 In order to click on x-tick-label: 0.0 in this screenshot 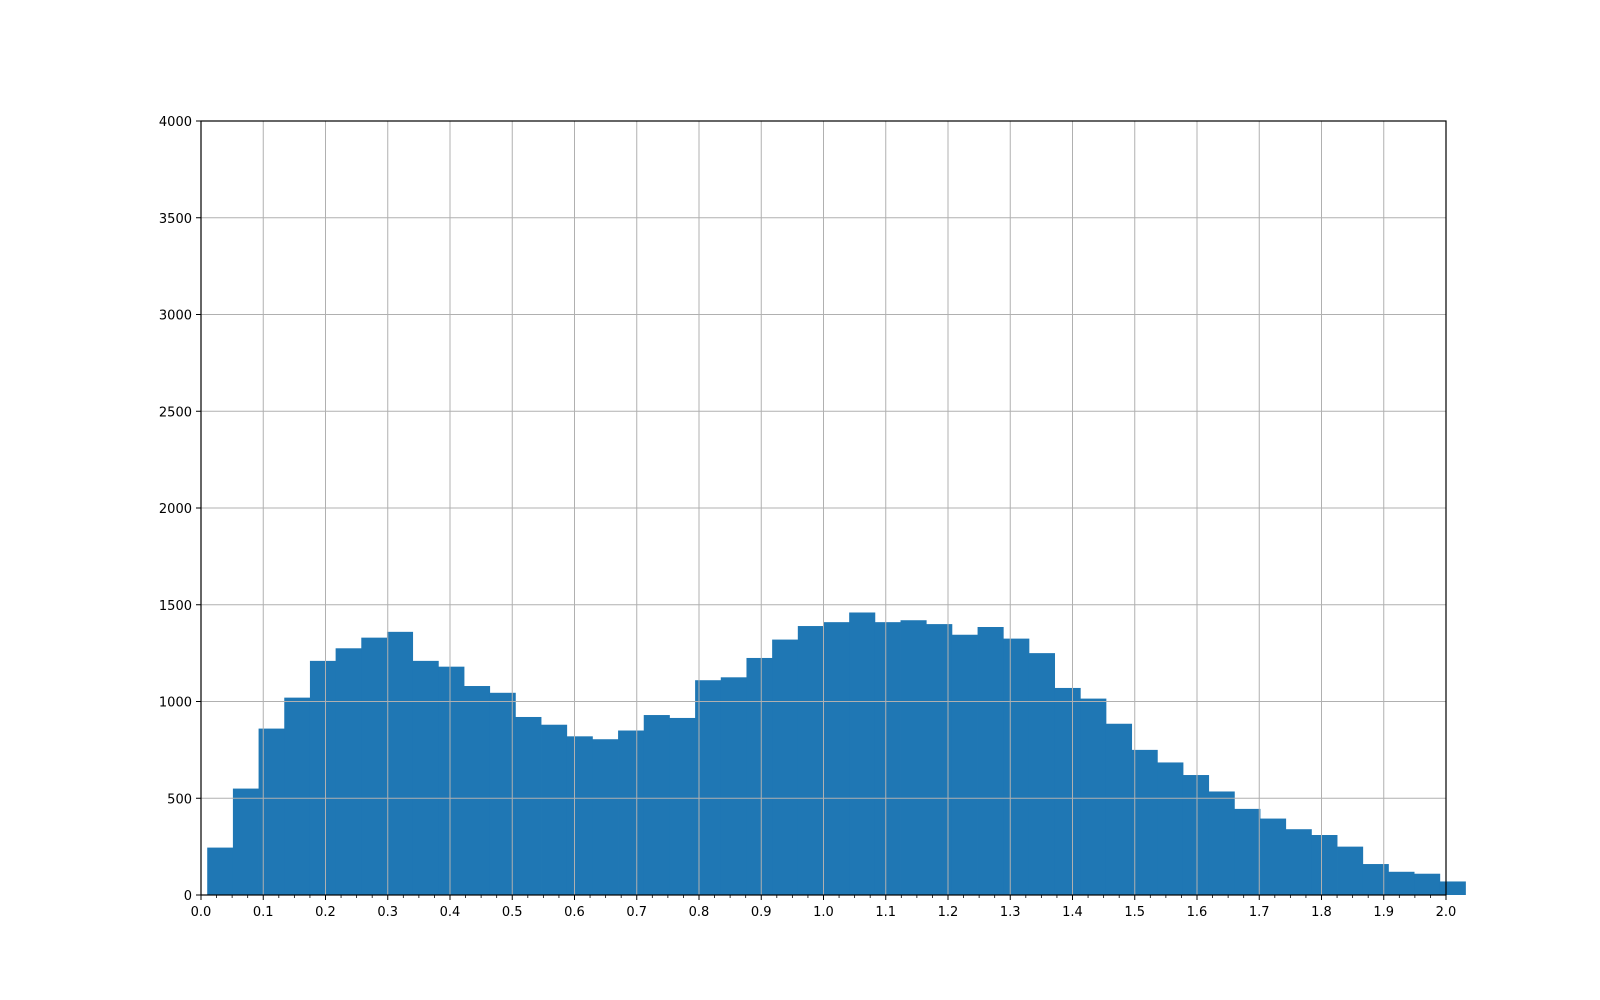, I will do `click(201, 912)`.